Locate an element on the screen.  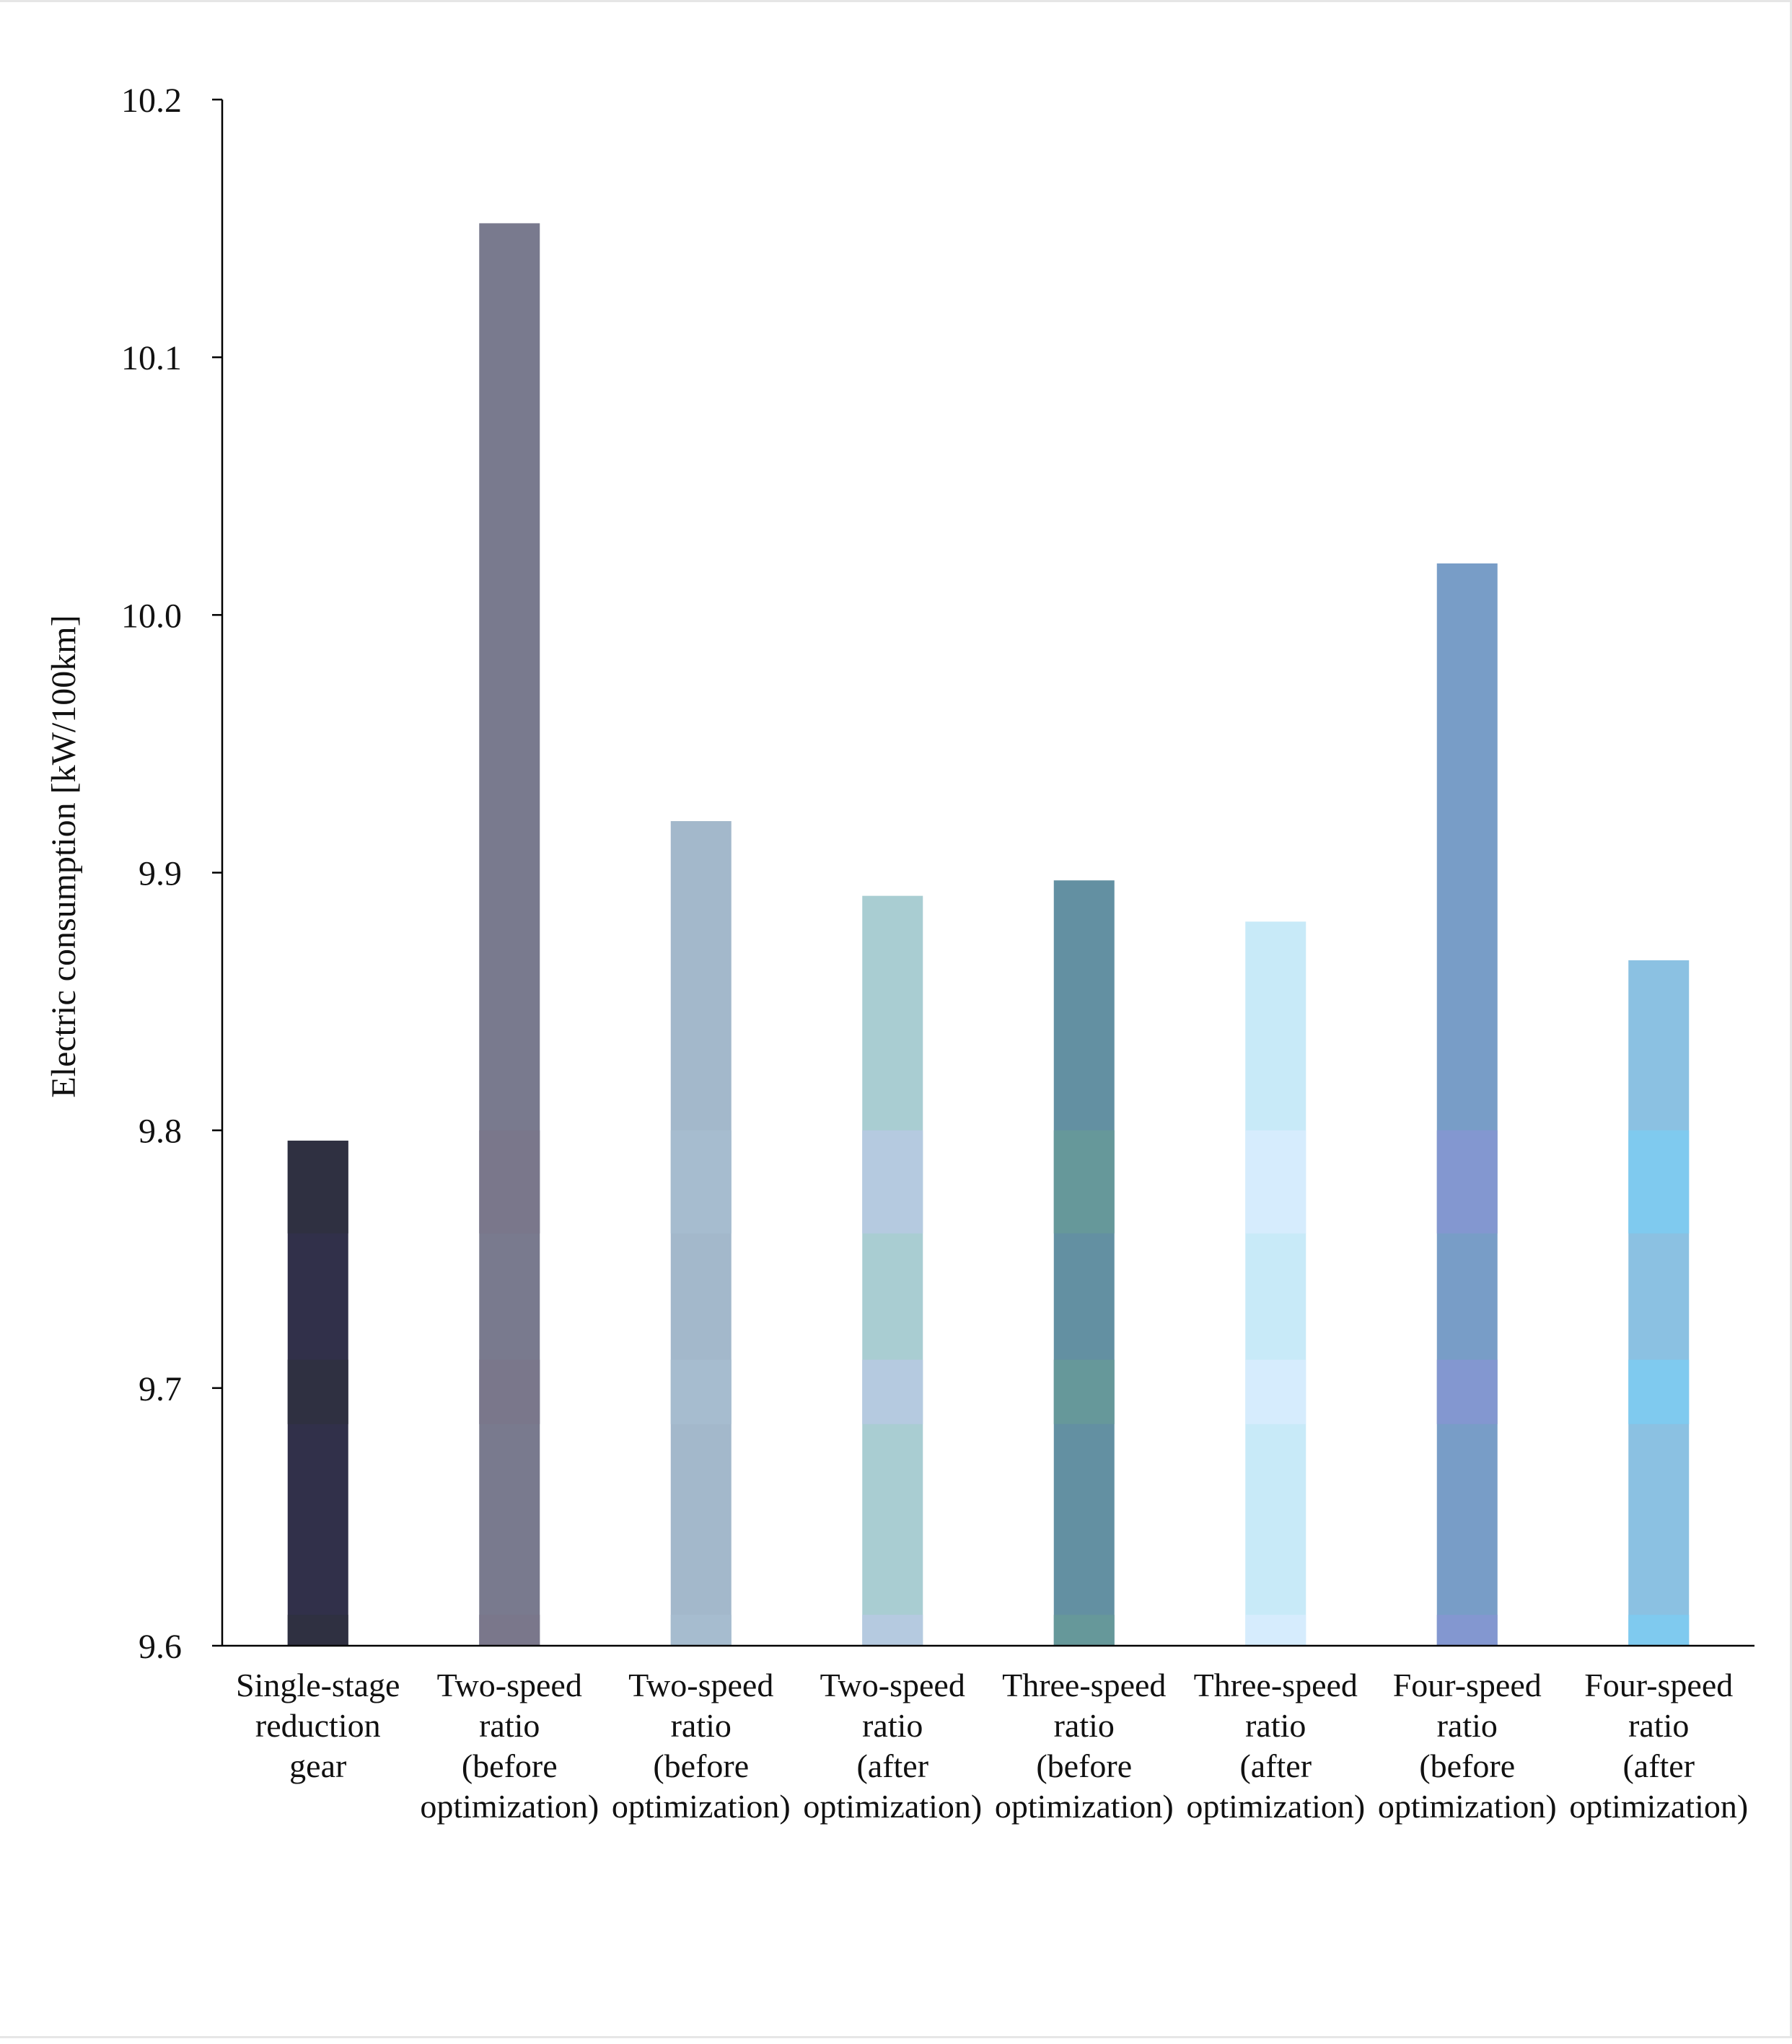
x-category-label: Single-stage reduction gear is located at coordinates (318, 1725).